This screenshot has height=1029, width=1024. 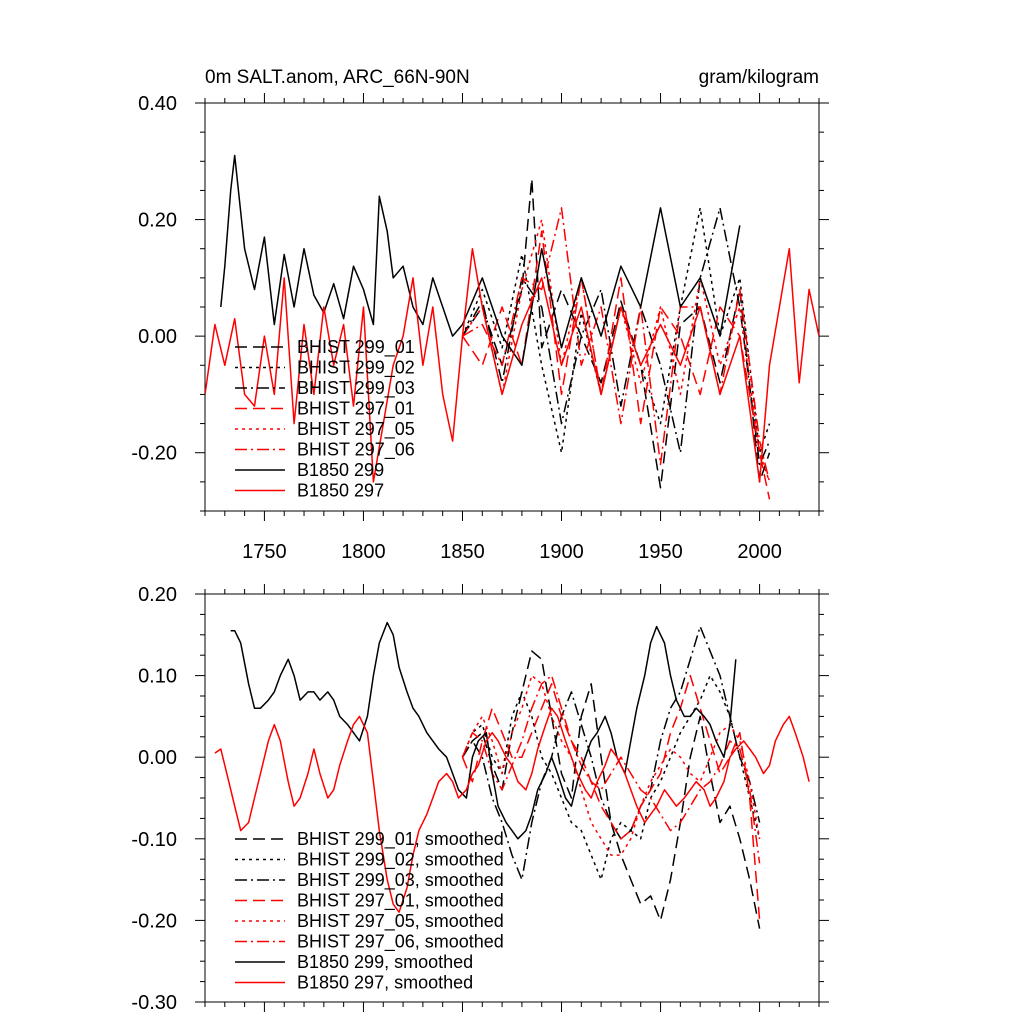 I want to click on legend-label: B1850 299, so click(x=340, y=470).